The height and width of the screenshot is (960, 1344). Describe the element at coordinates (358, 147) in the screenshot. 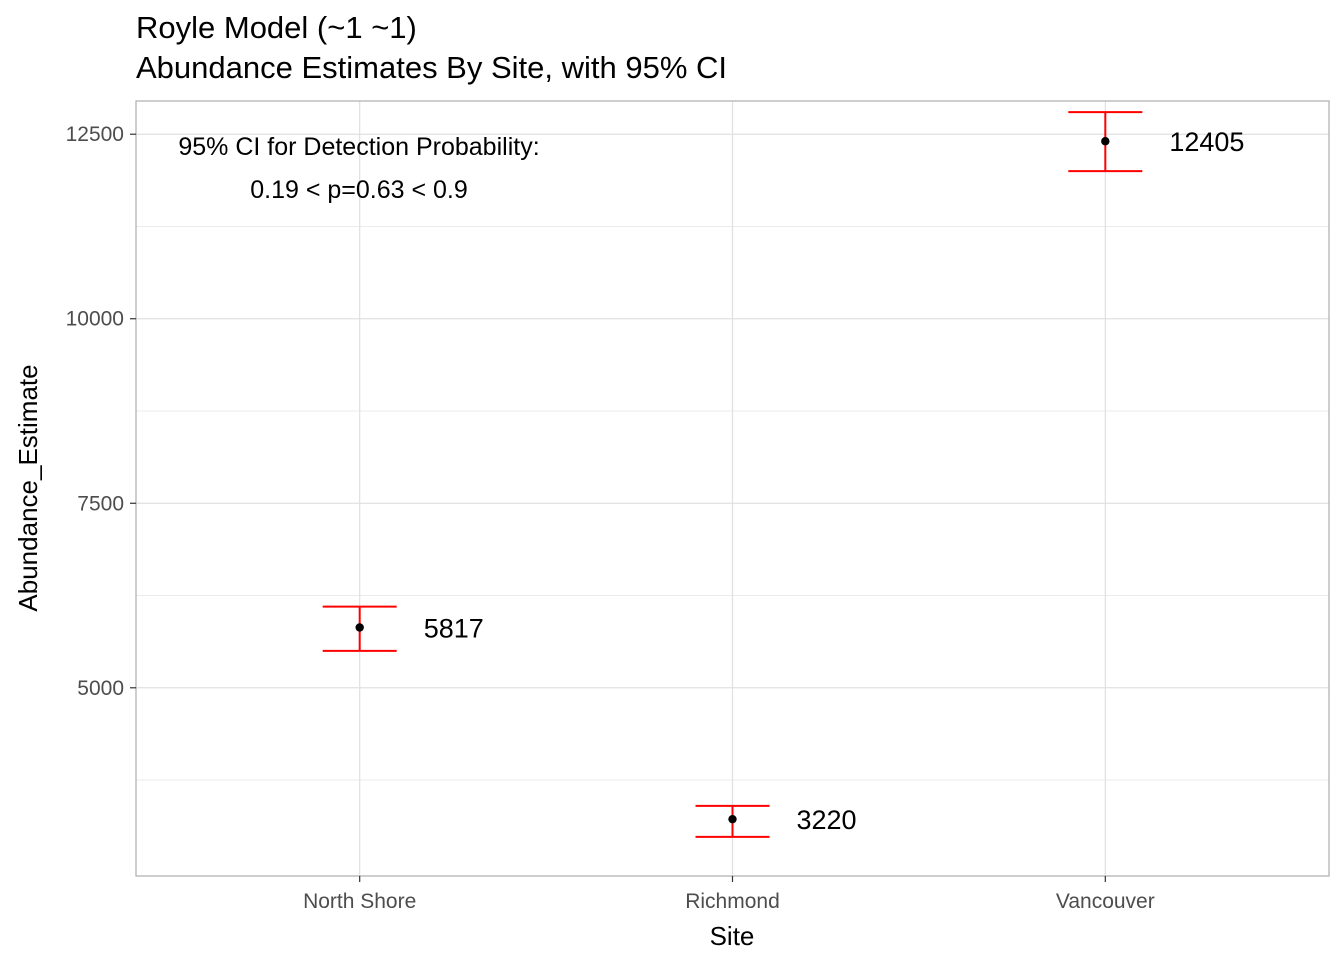

I see `annotation-line-1: 95% CI for Detection Probability:` at that location.